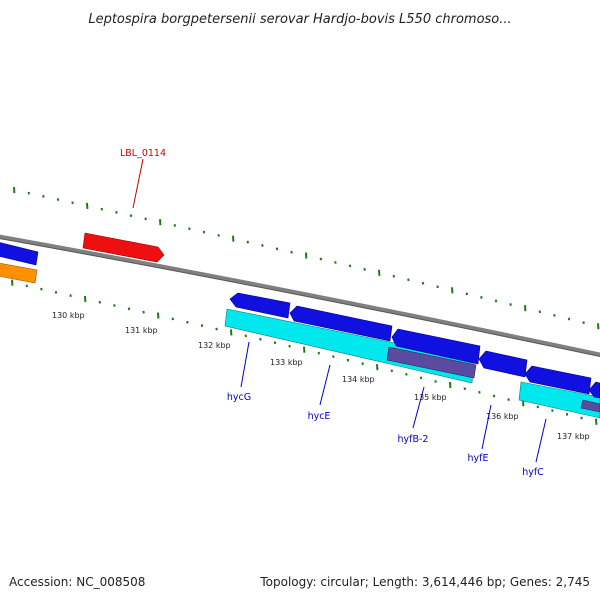  Describe the element at coordinates (239, 397) in the screenshot. I see `gene-label-hycG: hycG` at that location.